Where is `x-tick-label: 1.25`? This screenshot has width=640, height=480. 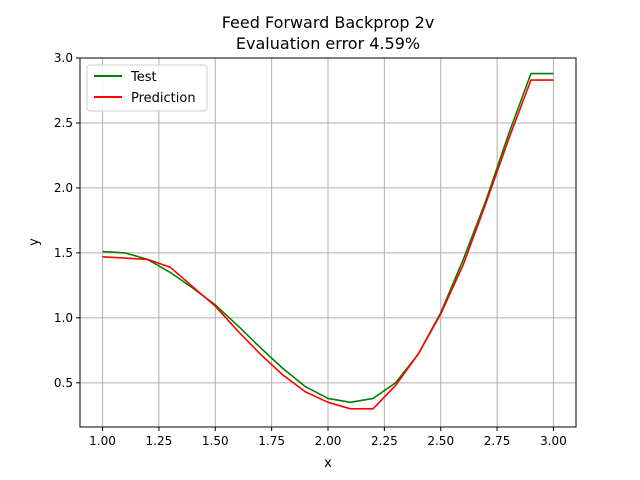 x-tick-label: 1.25 is located at coordinates (159, 441).